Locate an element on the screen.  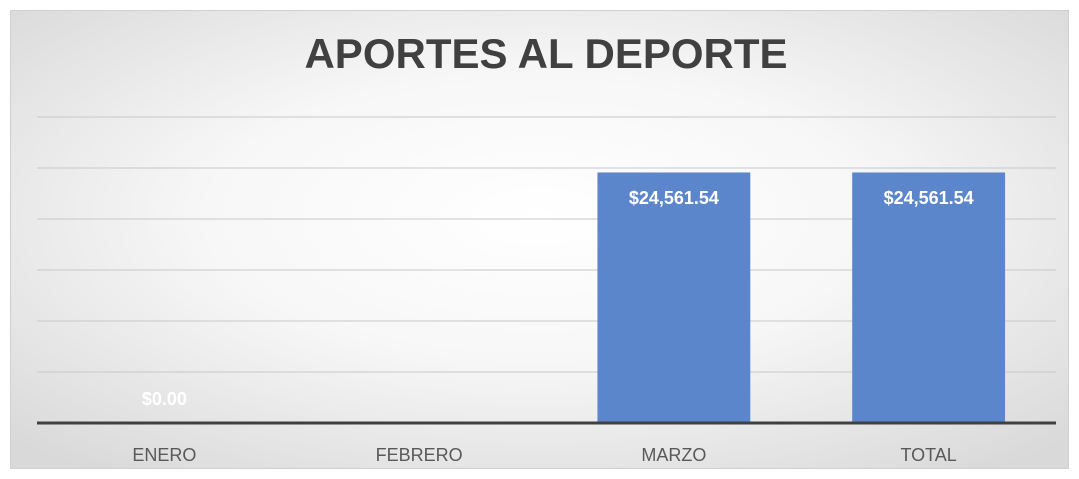
x-tick-label: ENERO is located at coordinates (164, 455).